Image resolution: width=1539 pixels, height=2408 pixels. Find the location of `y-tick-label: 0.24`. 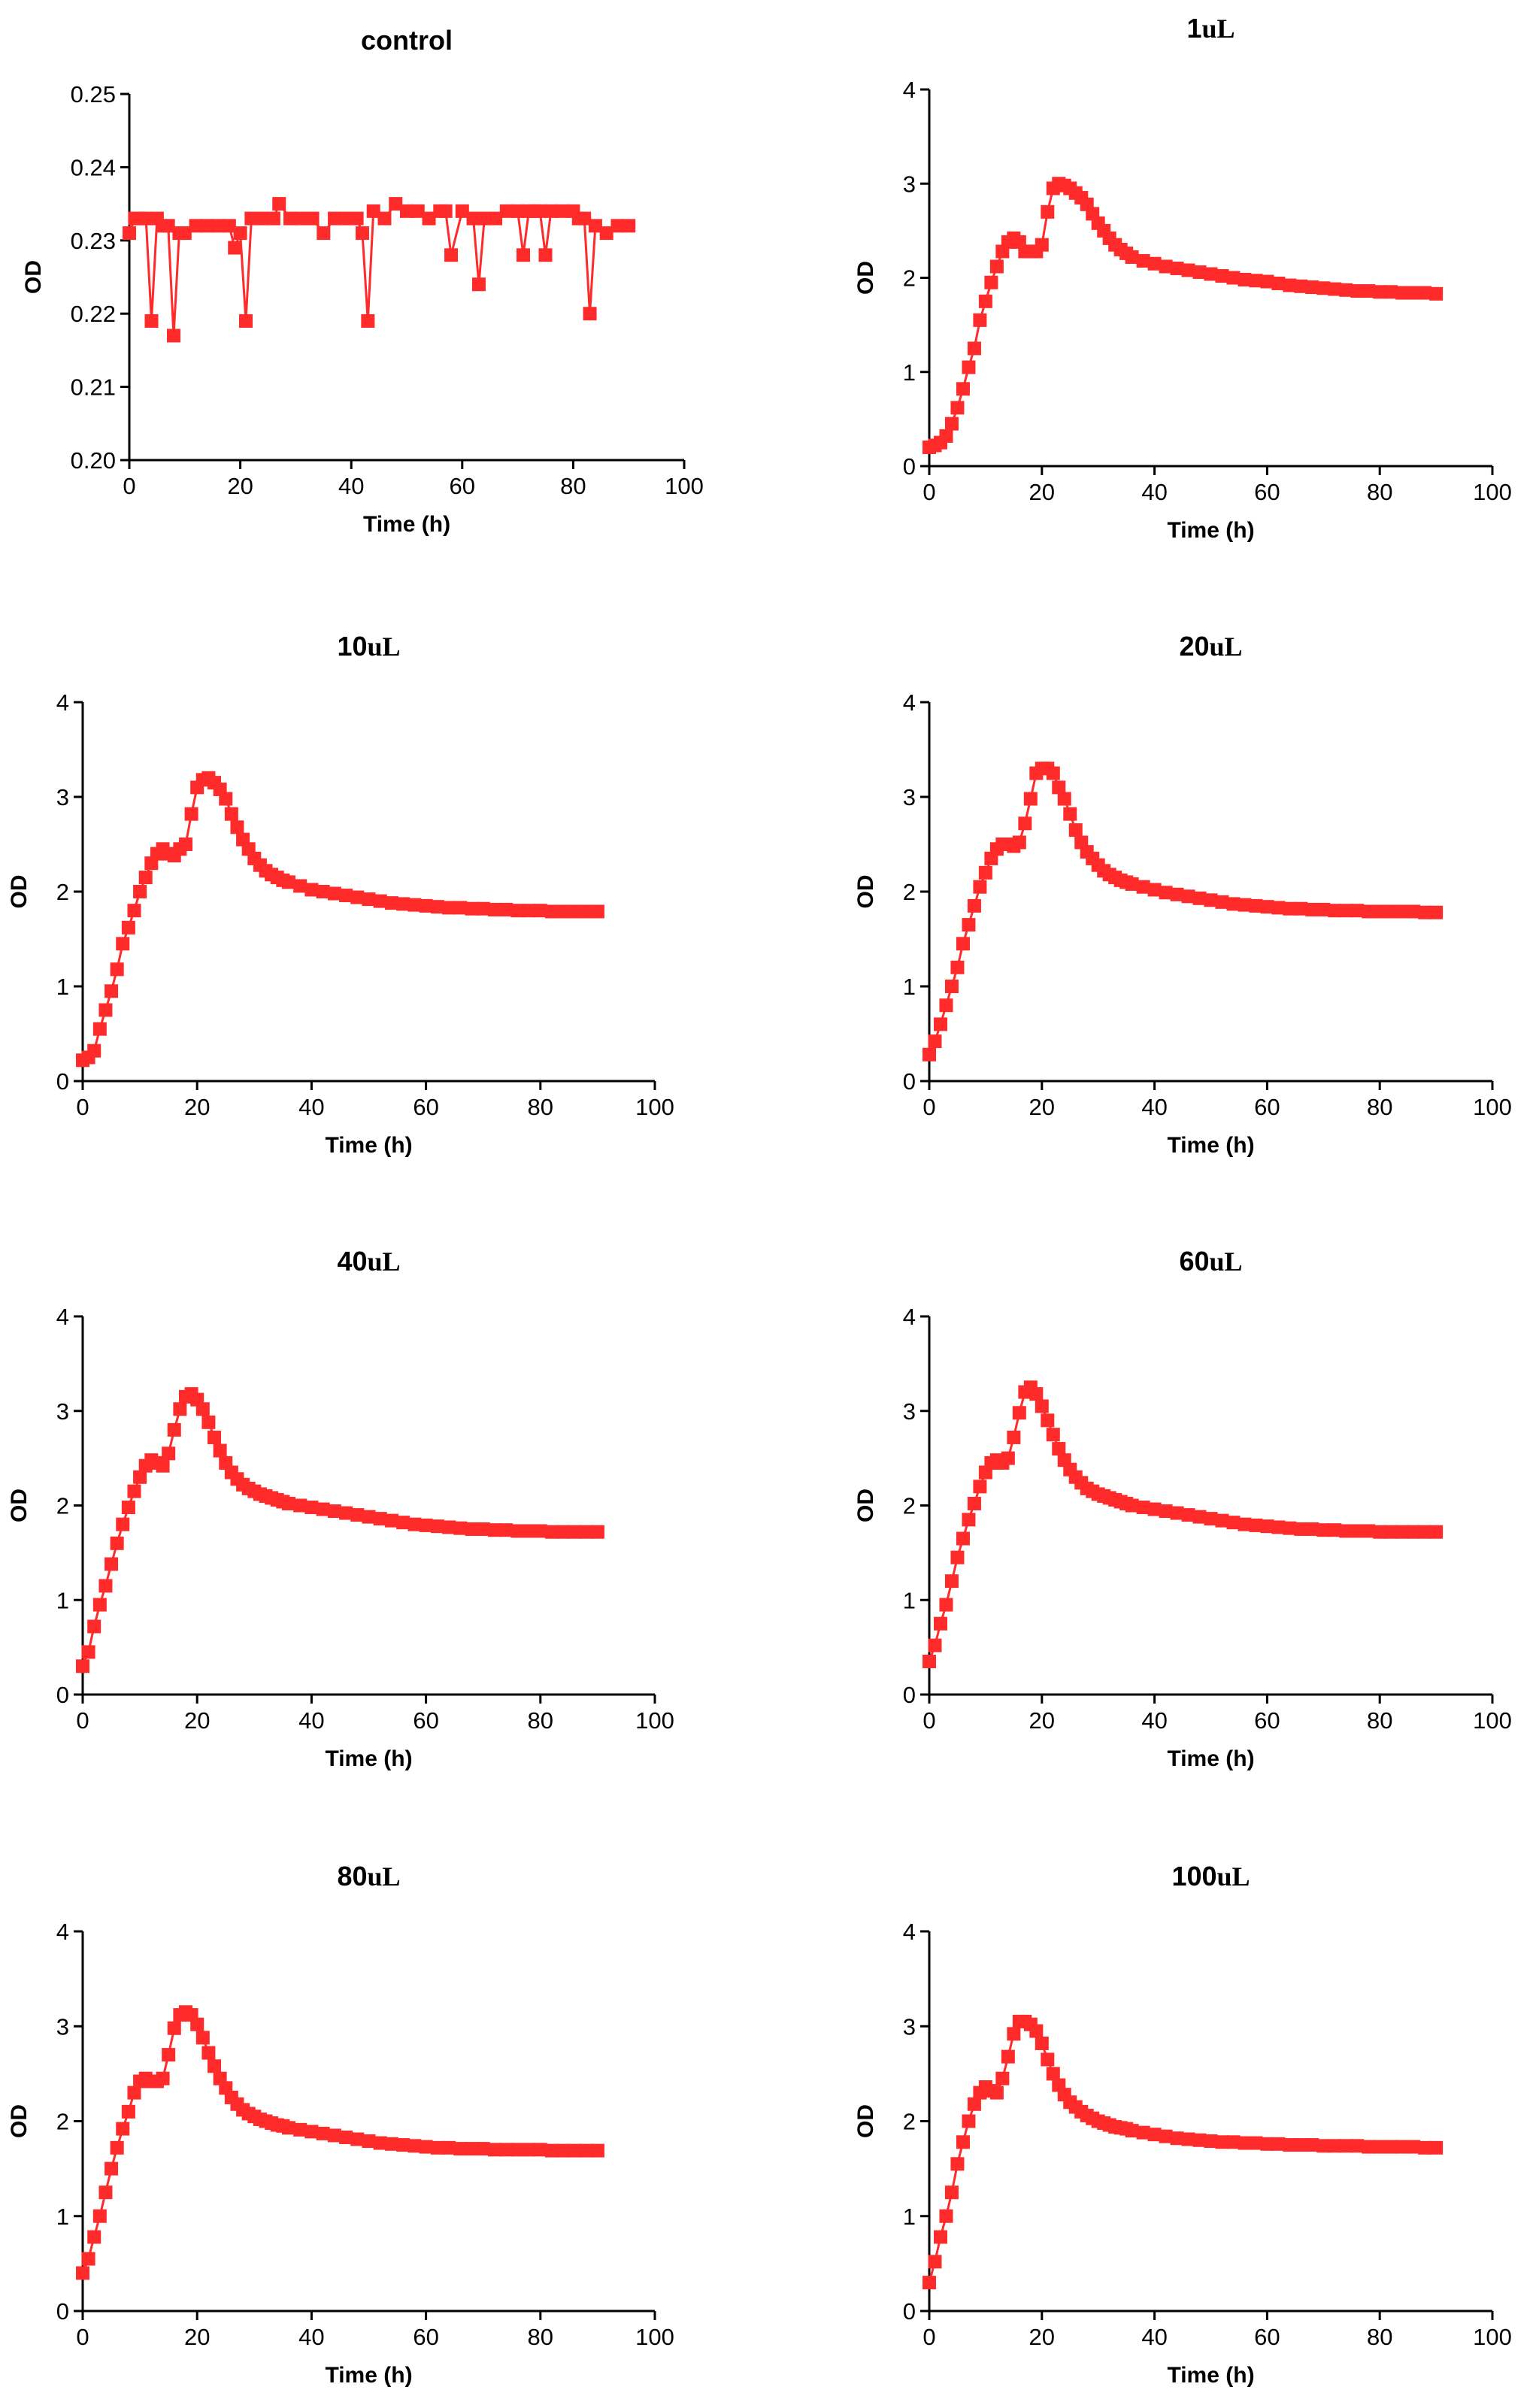

y-tick-label: 0.24 is located at coordinates (93, 167).